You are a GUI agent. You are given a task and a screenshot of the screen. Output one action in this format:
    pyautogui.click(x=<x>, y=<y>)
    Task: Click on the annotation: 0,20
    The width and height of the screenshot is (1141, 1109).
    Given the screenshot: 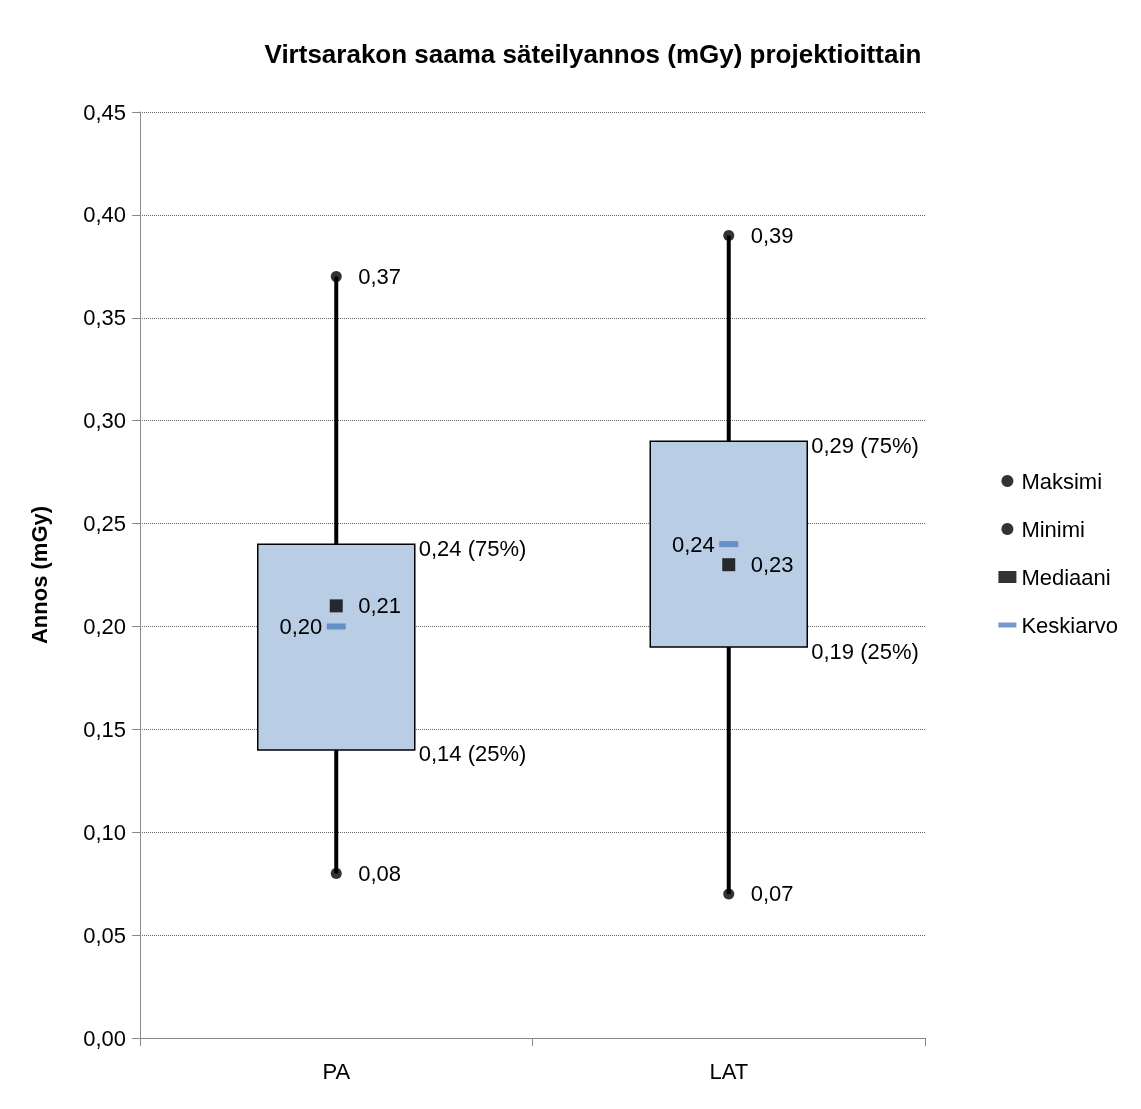 What is the action you would take?
    pyautogui.click(x=301, y=626)
    